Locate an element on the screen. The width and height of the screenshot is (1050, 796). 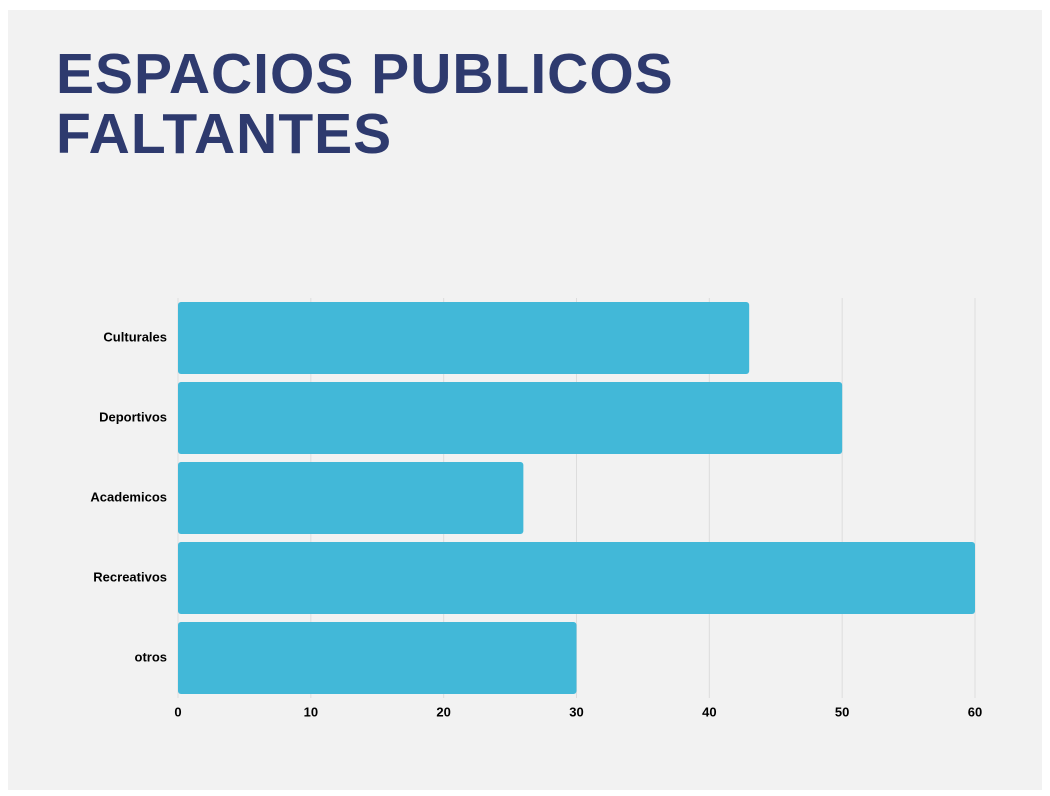
x-tick-label: 40 is located at coordinates (709, 711).